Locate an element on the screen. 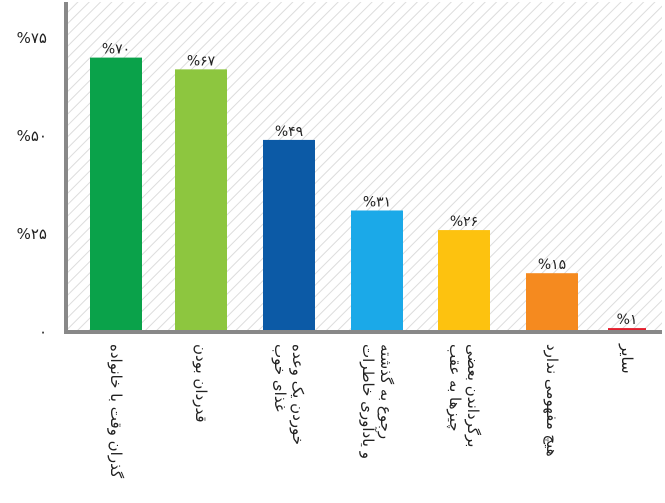 This screenshot has height=503, width=665. bar-value-label-3: %۳۱ is located at coordinates (377, 202).